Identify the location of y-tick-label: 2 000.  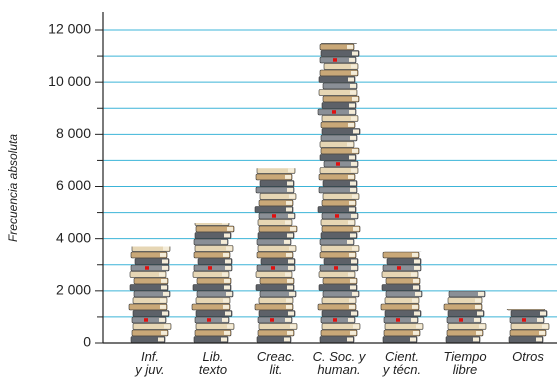
(73, 290).